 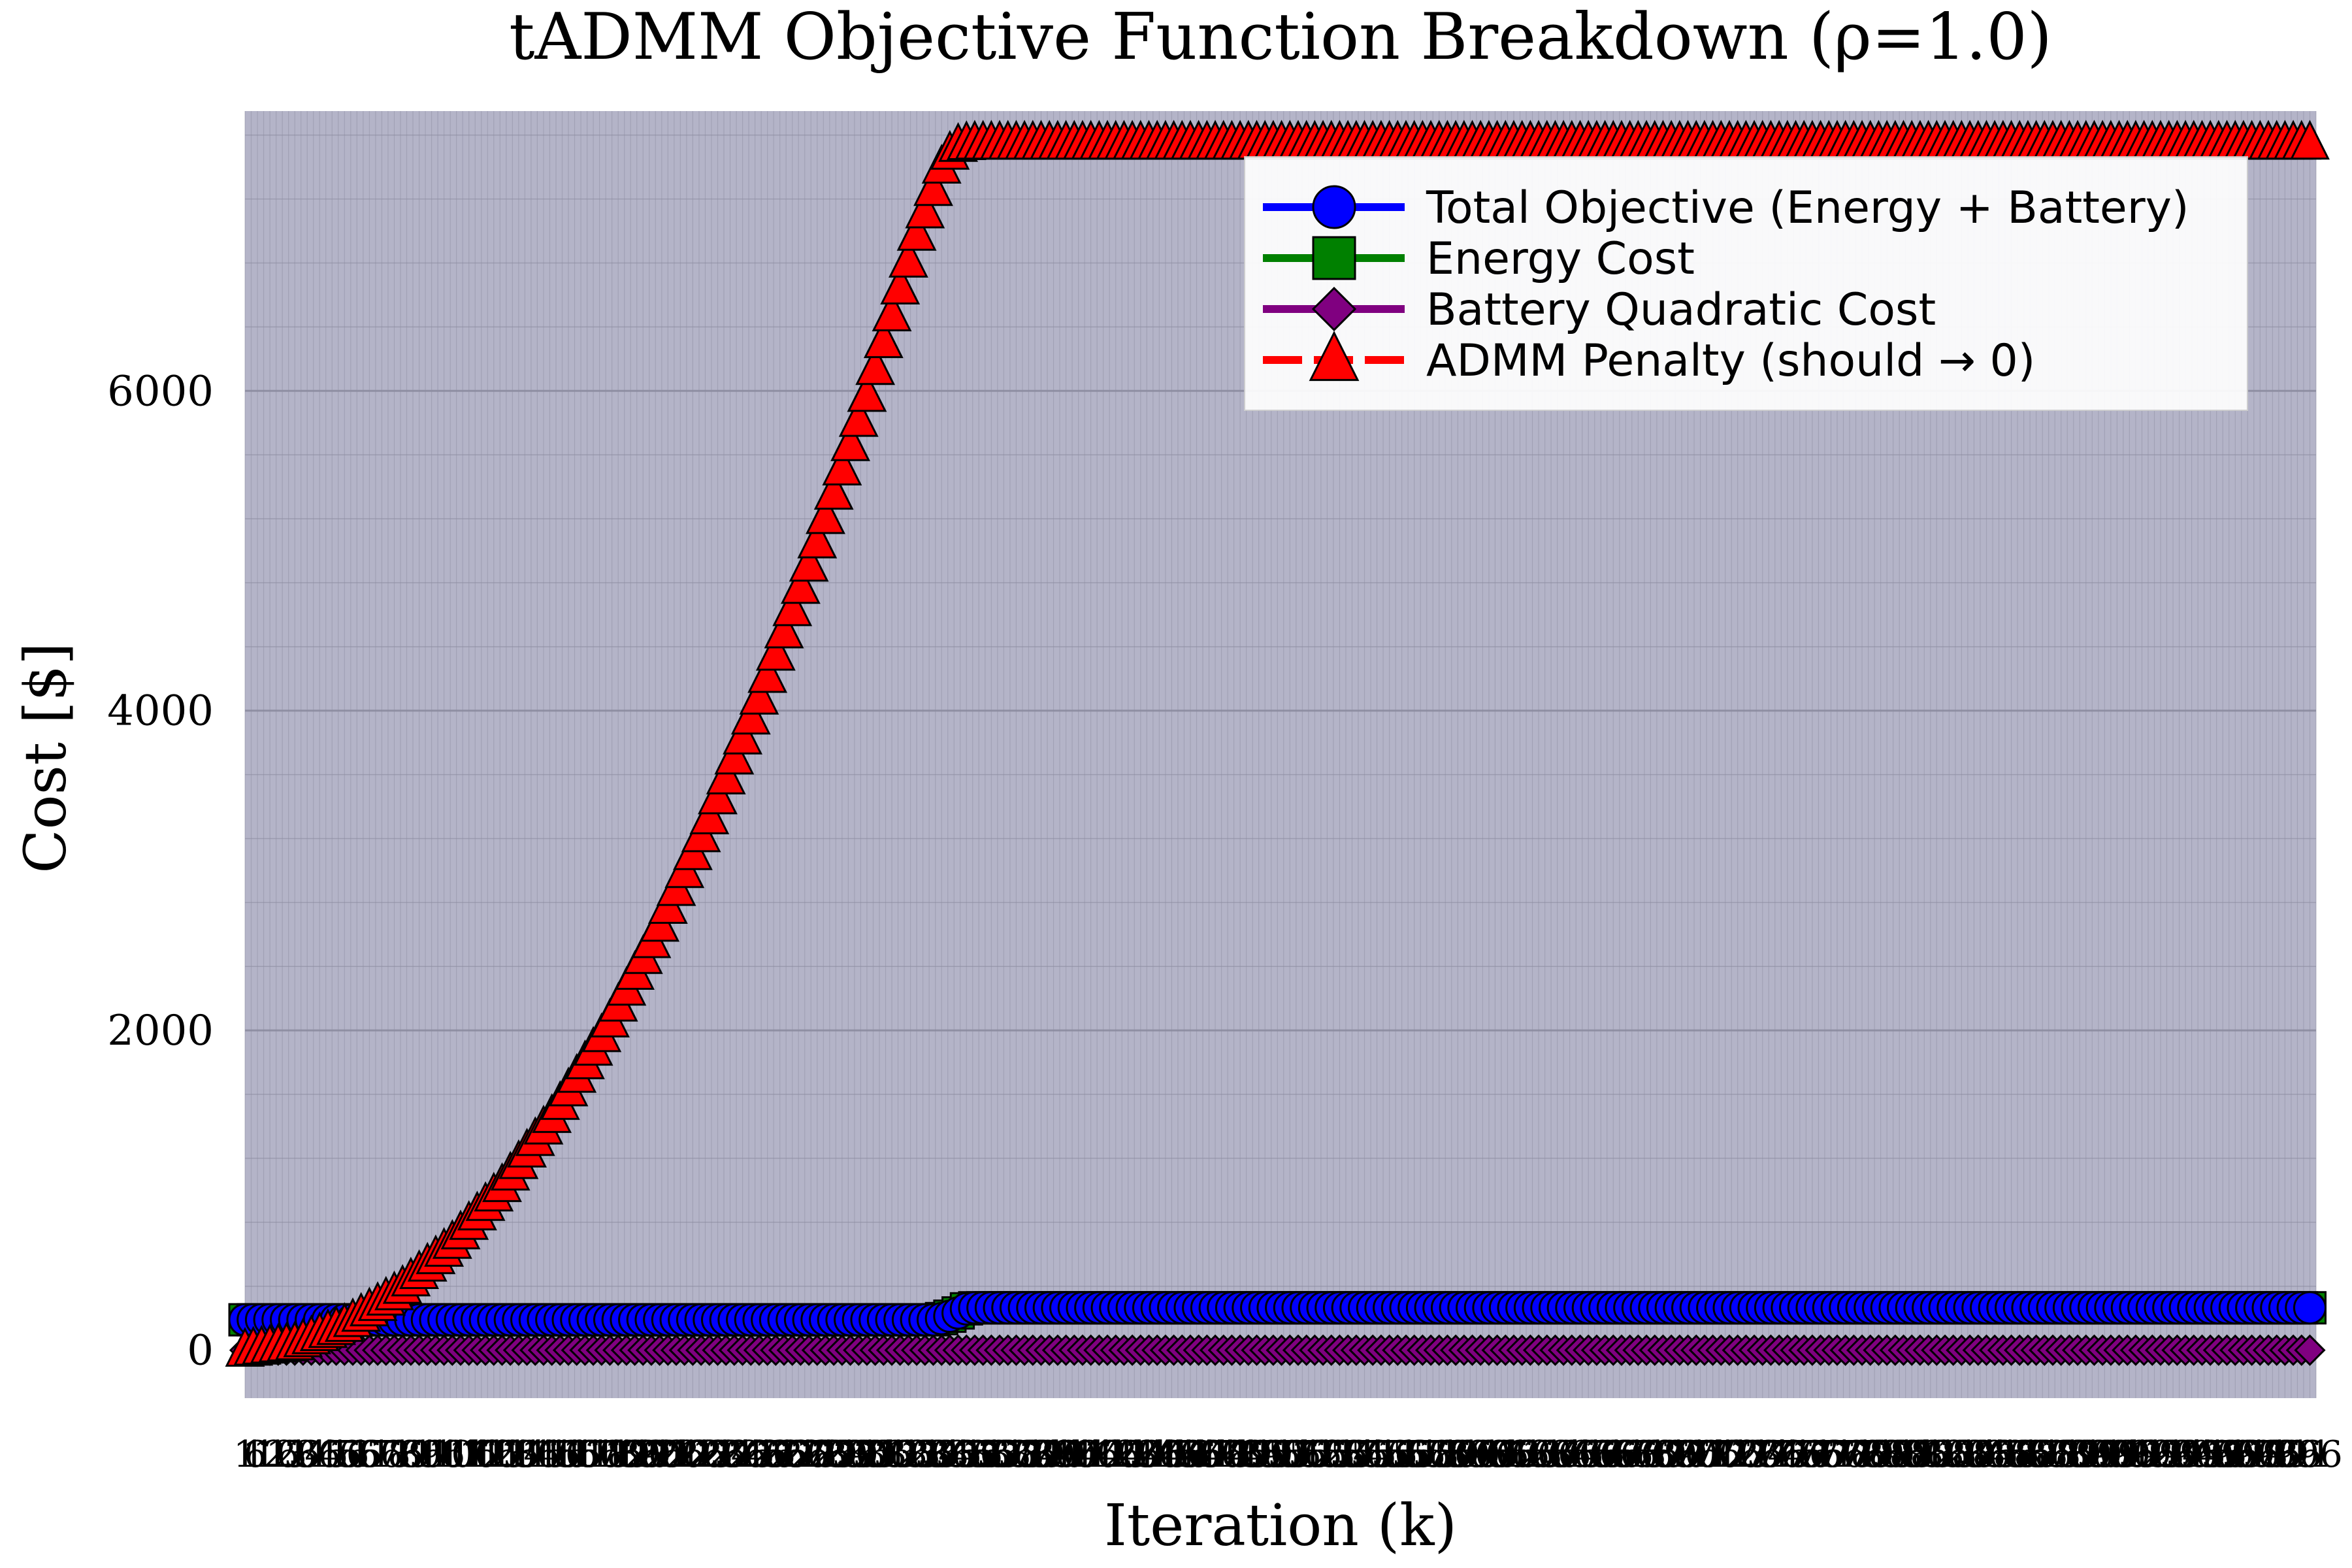 What do you see at coordinates (1613, 1454) in the screenshot?
I see `x-tick-label: 661` at bounding box center [1613, 1454].